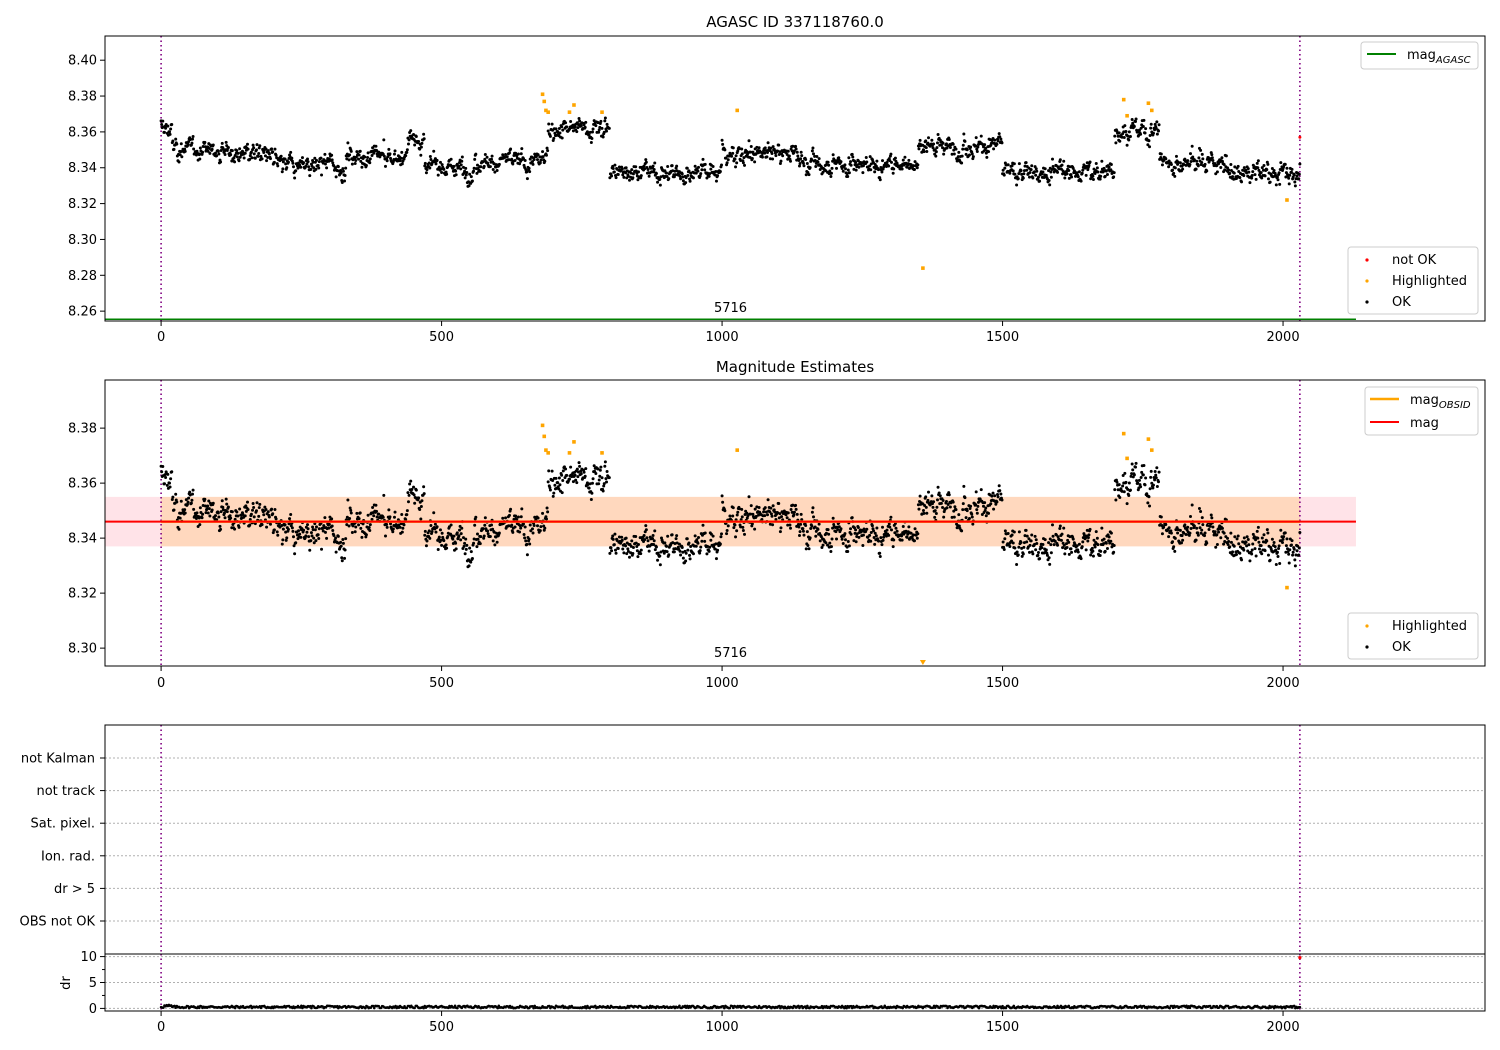  Describe the element at coordinates (1367, 626) in the screenshot. I see `legend-highlighted-marker` at that location.